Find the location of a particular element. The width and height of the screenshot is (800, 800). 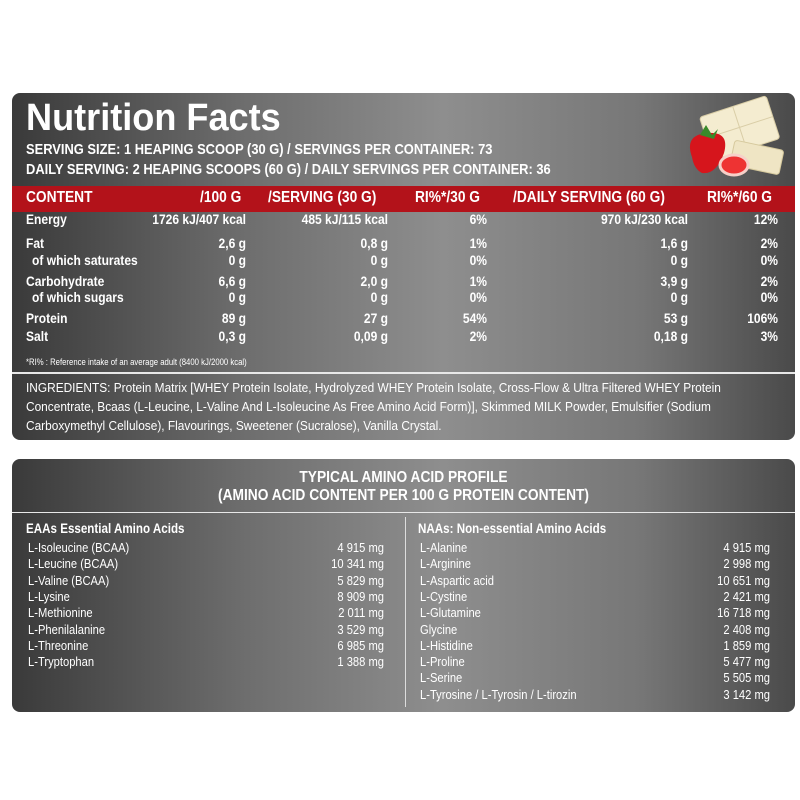

amino-name: L-Cystine is located at coordinates (444, 596).